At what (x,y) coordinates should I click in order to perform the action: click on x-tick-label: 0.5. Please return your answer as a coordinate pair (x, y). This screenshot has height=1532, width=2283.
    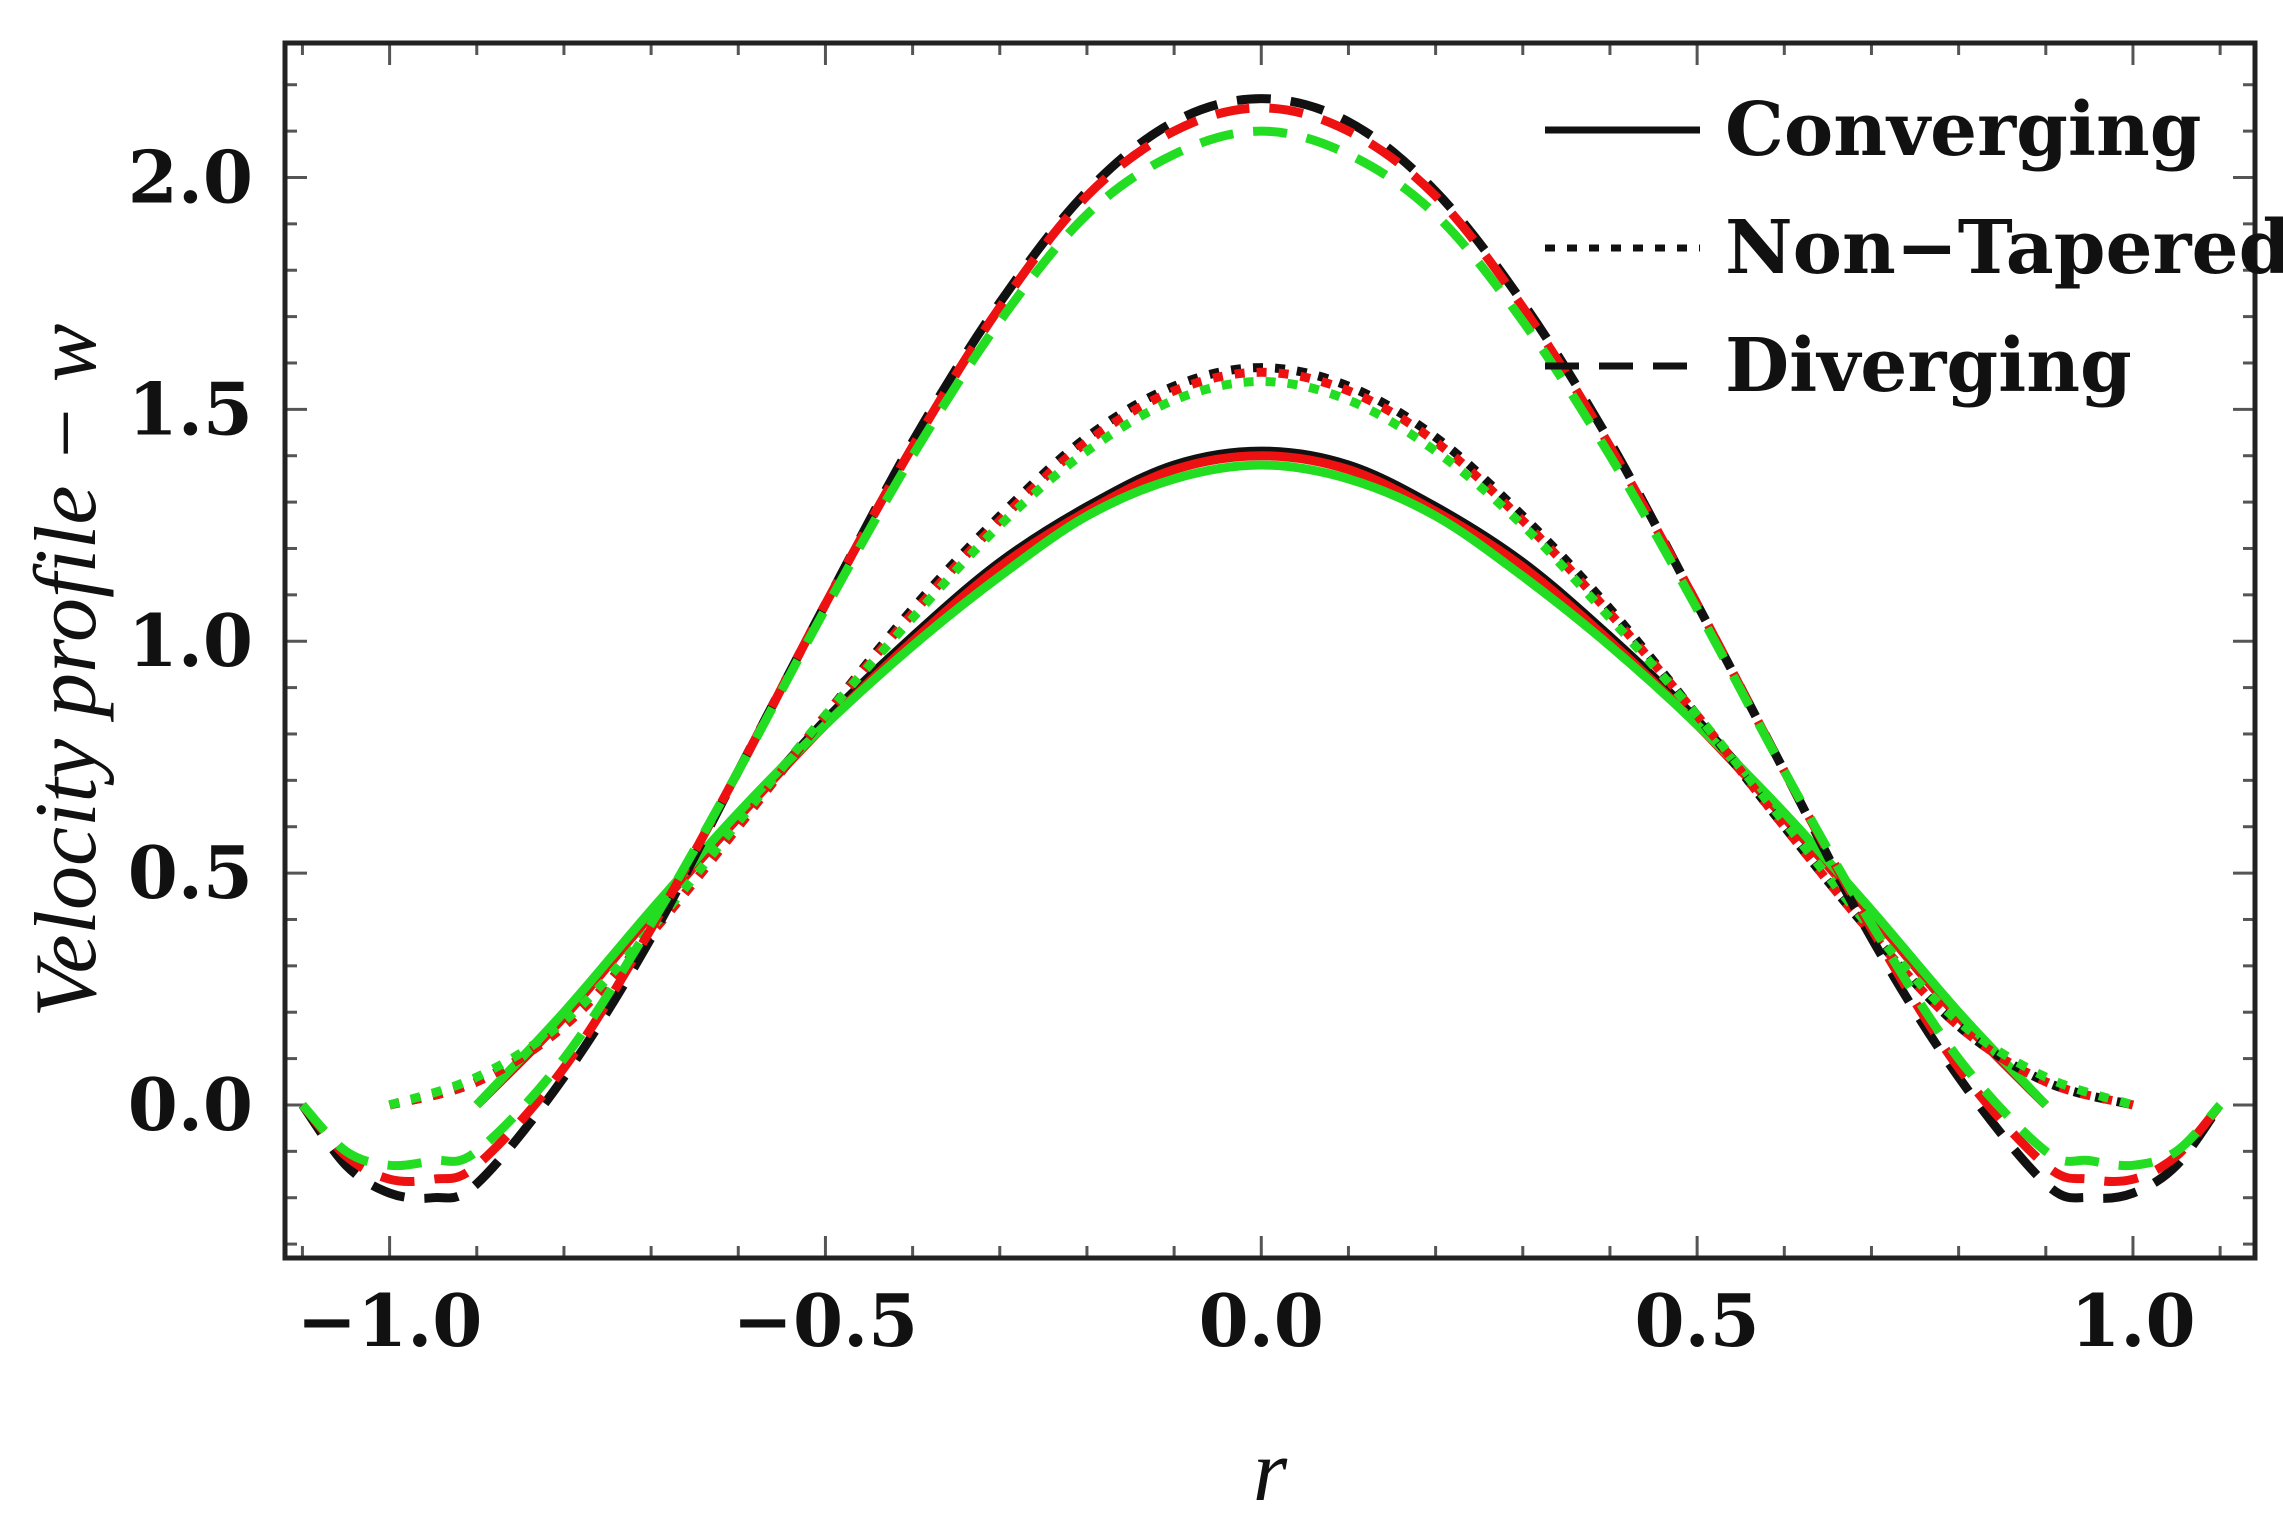
    Looking at the image, I should click on (1696, 1320).